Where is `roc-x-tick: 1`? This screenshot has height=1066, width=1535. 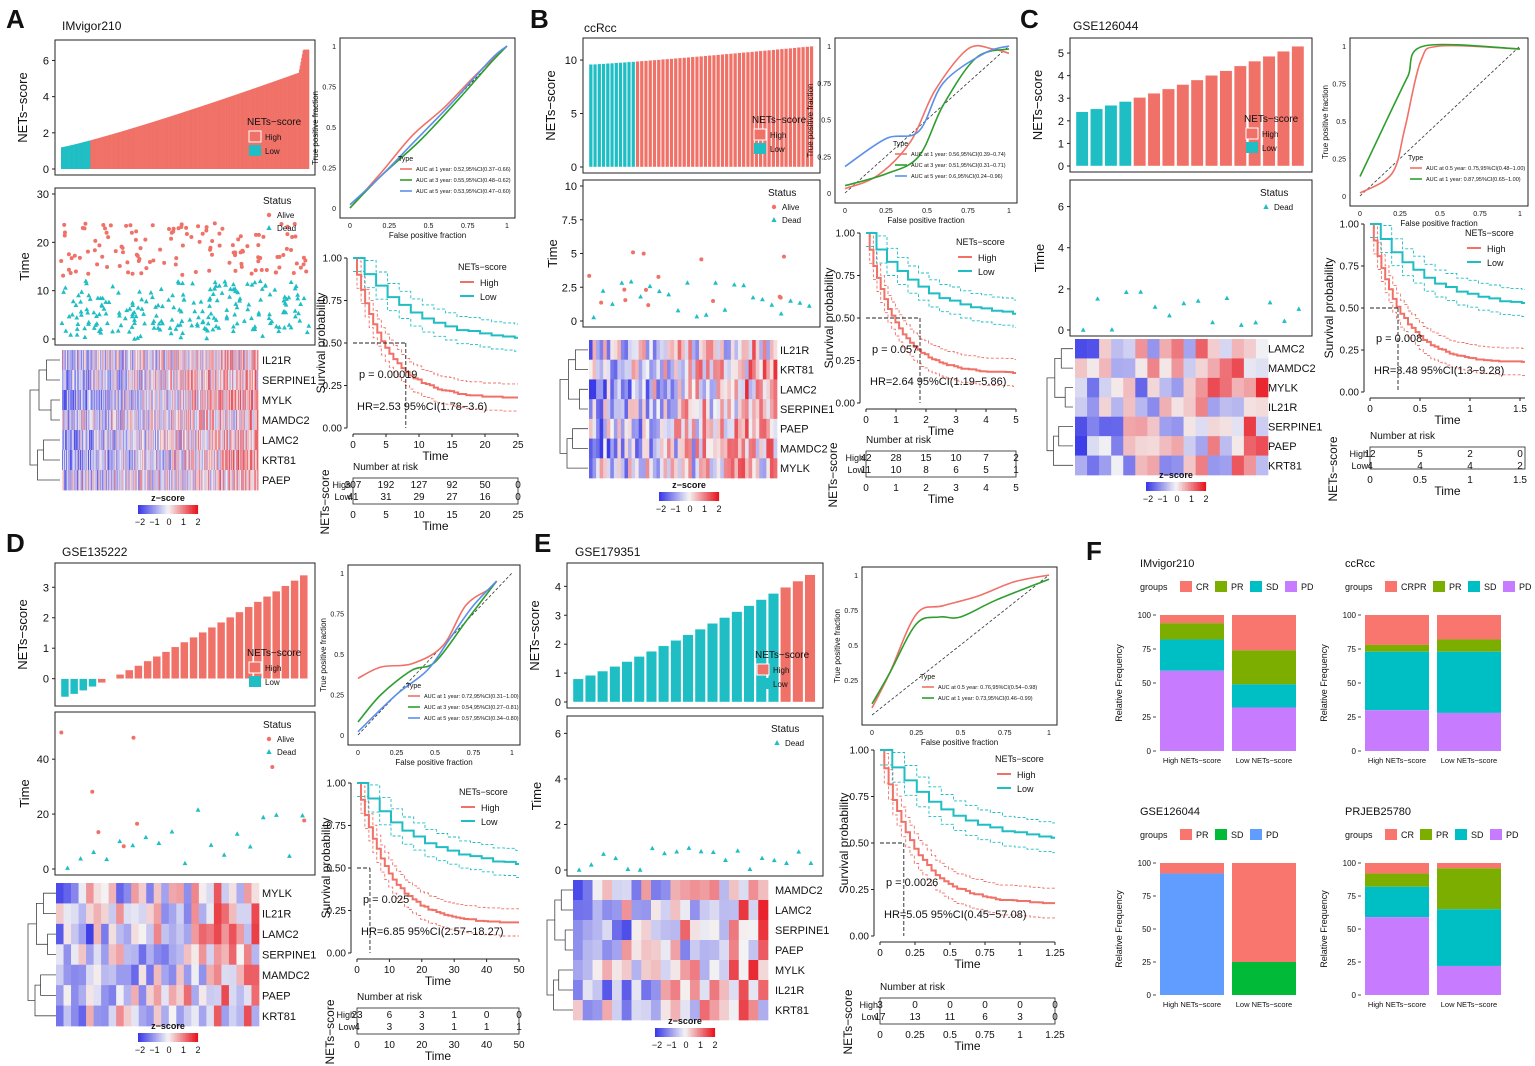
roc-x-tick: 1 is located at coordinates (1009, 211).